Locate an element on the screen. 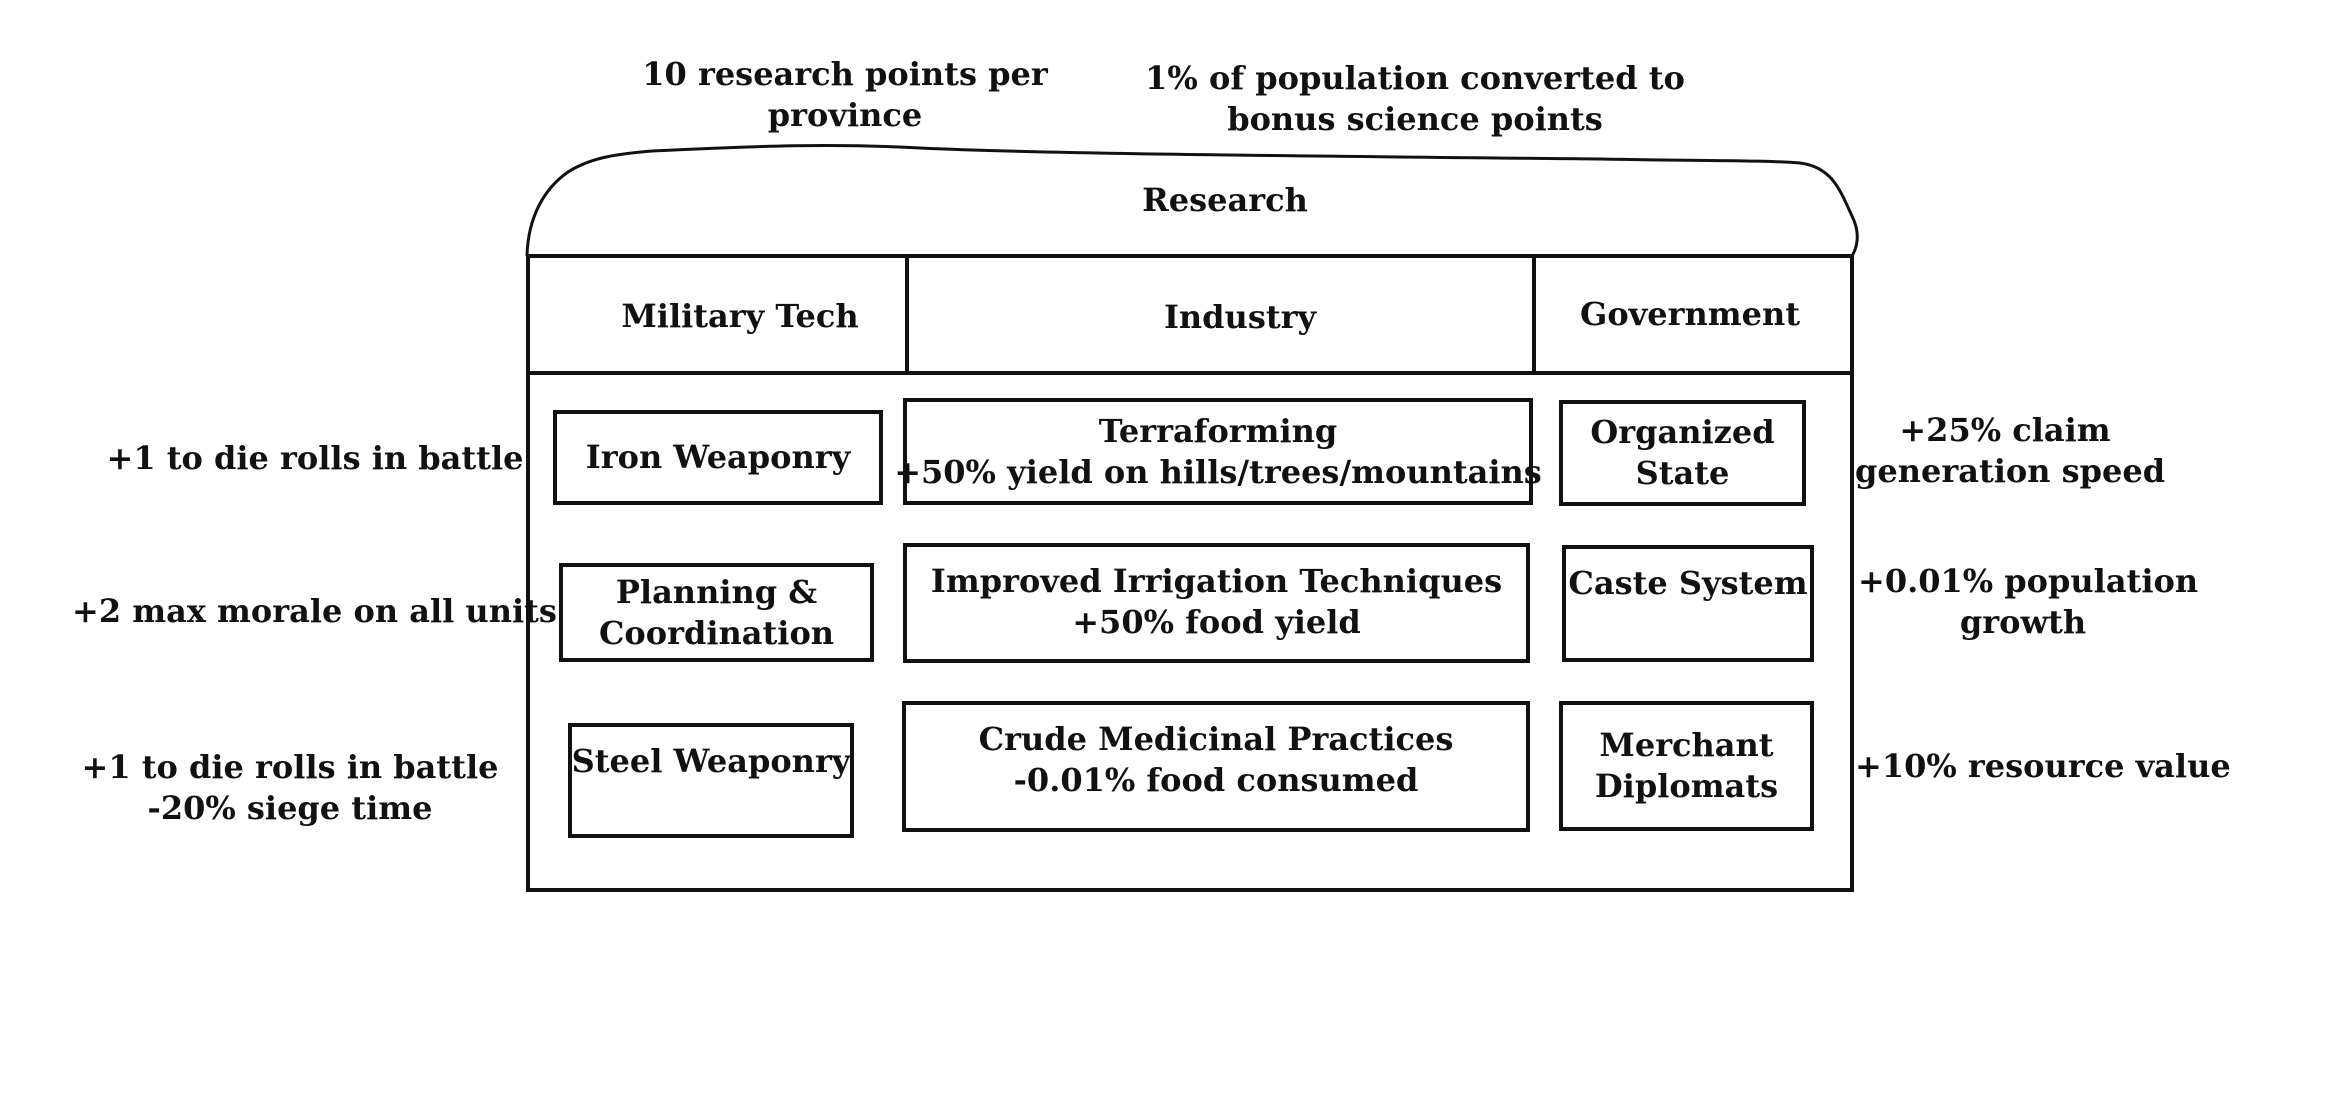  tech-title: Improved Irrigation Techniques is located at coordinates (1216, 581).